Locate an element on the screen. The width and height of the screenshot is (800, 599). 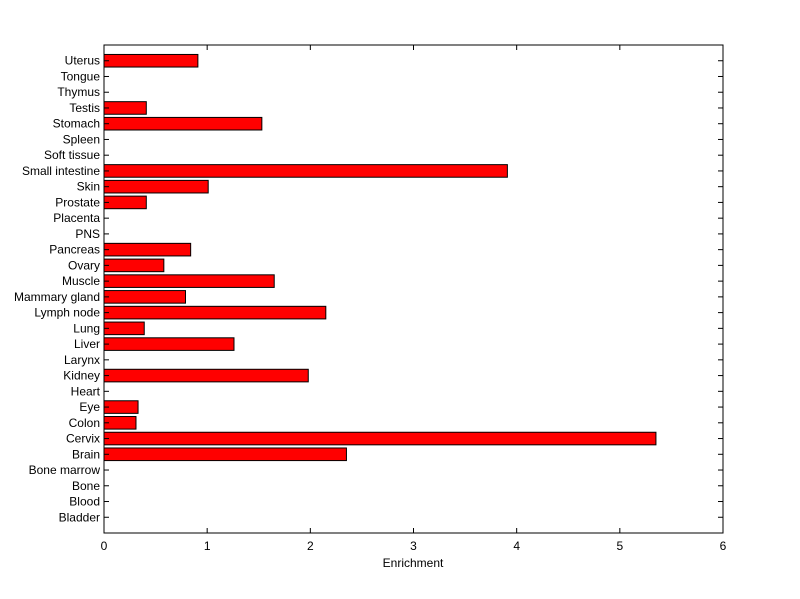
bar-mammary-gland is located at coordinates (144, 297).